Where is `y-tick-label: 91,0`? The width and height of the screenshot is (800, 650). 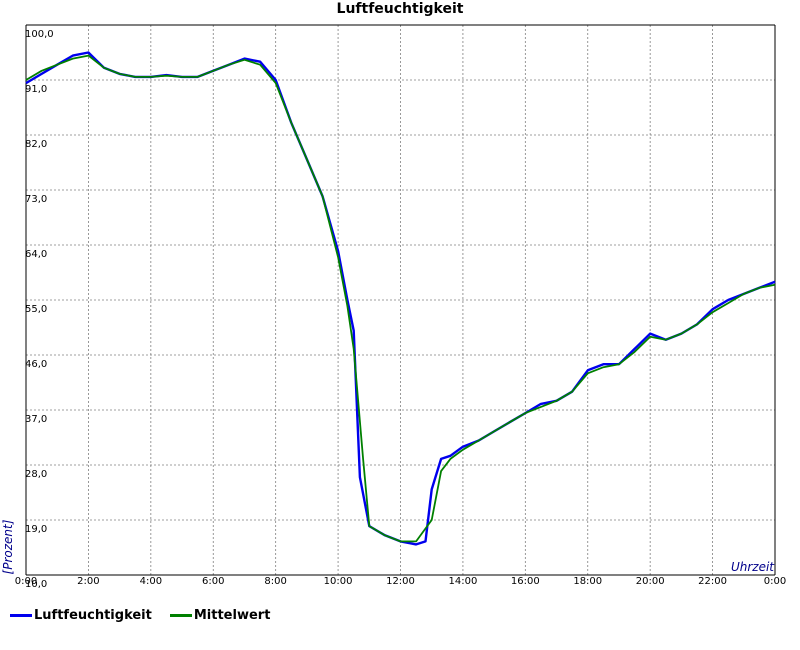 y-tick-label: 91,0 is located at coordinates (36, 89).